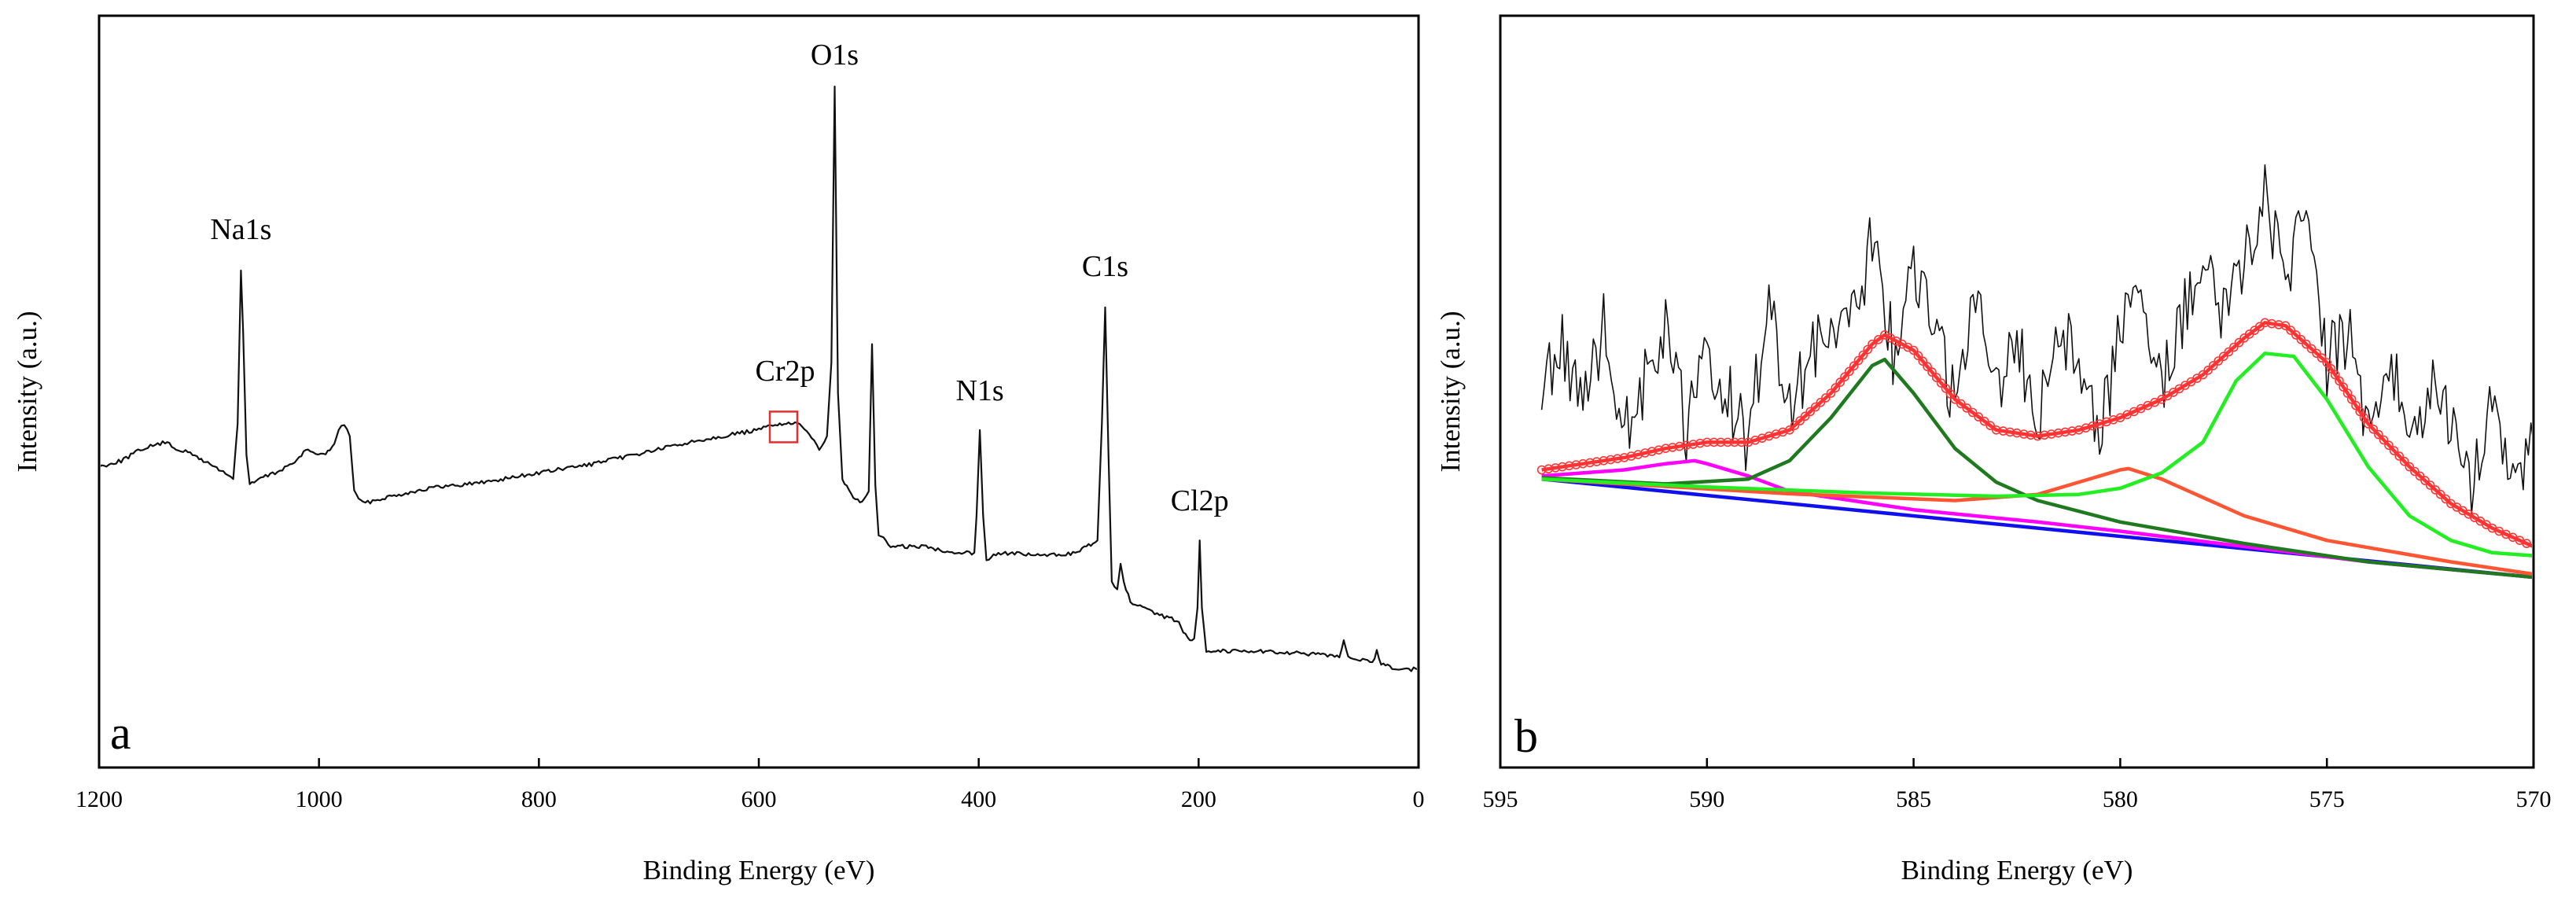  What do you see at coordinates (1913, 799) in the screenshot?
I see `panel-b-x-tick-label-585: 585` at bounding box center [1913, 799].